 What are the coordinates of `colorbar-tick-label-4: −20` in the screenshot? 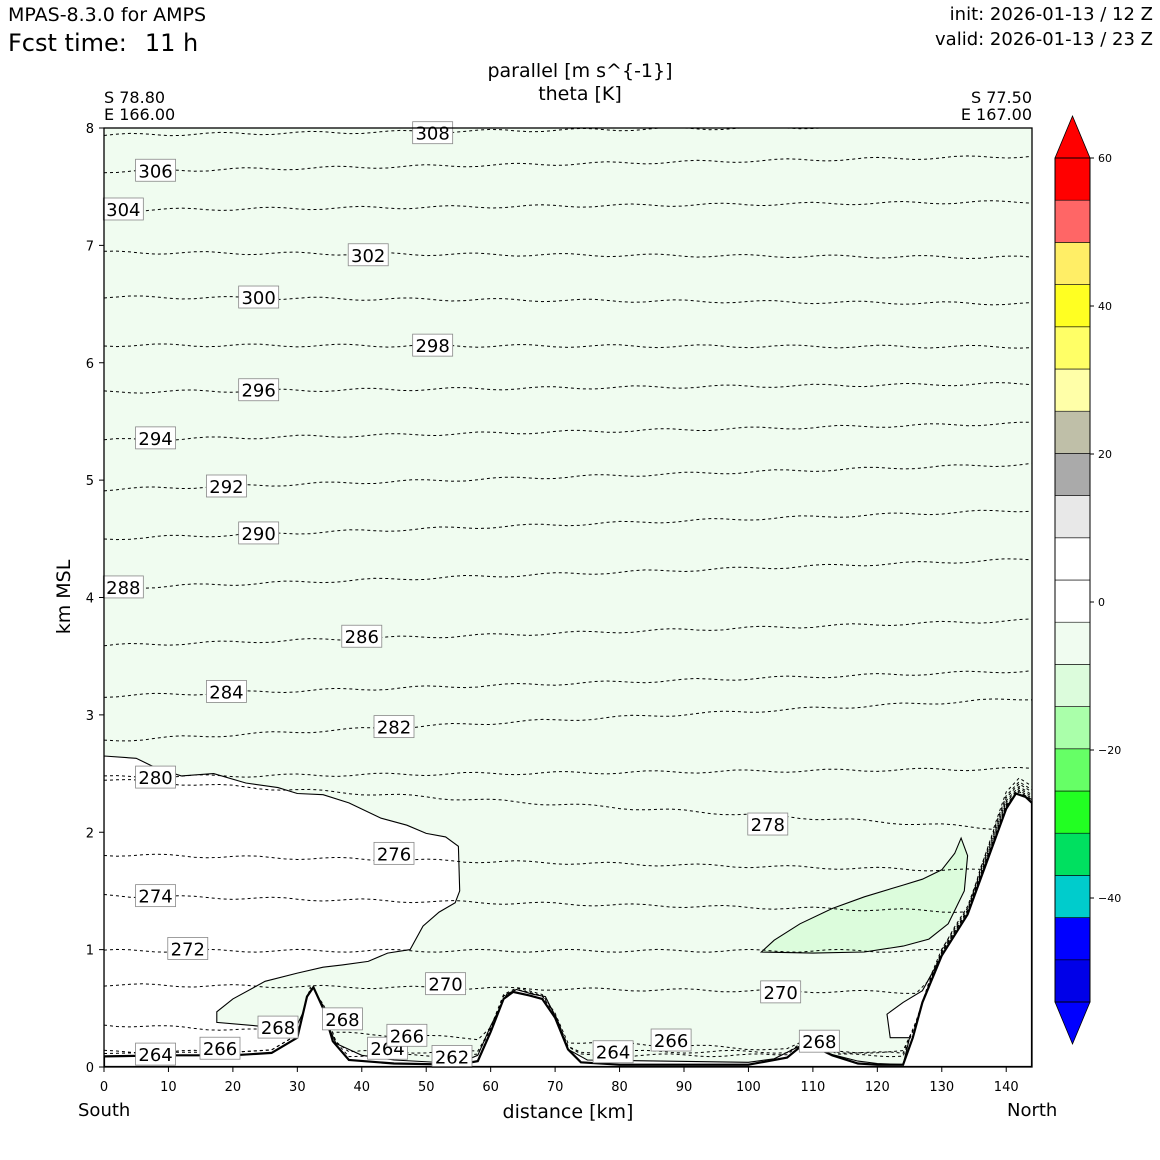 It's located at (1109, 750).